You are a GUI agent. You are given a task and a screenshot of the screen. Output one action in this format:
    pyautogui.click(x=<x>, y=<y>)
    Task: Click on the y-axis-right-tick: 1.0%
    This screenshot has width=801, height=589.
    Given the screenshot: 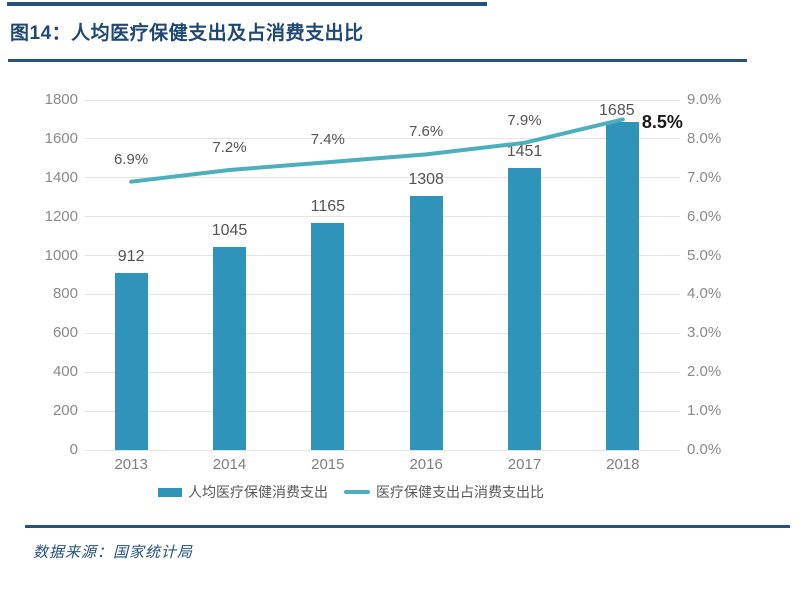 What is the action you would take?
    pyautogui.click(x=704, y=411)
    